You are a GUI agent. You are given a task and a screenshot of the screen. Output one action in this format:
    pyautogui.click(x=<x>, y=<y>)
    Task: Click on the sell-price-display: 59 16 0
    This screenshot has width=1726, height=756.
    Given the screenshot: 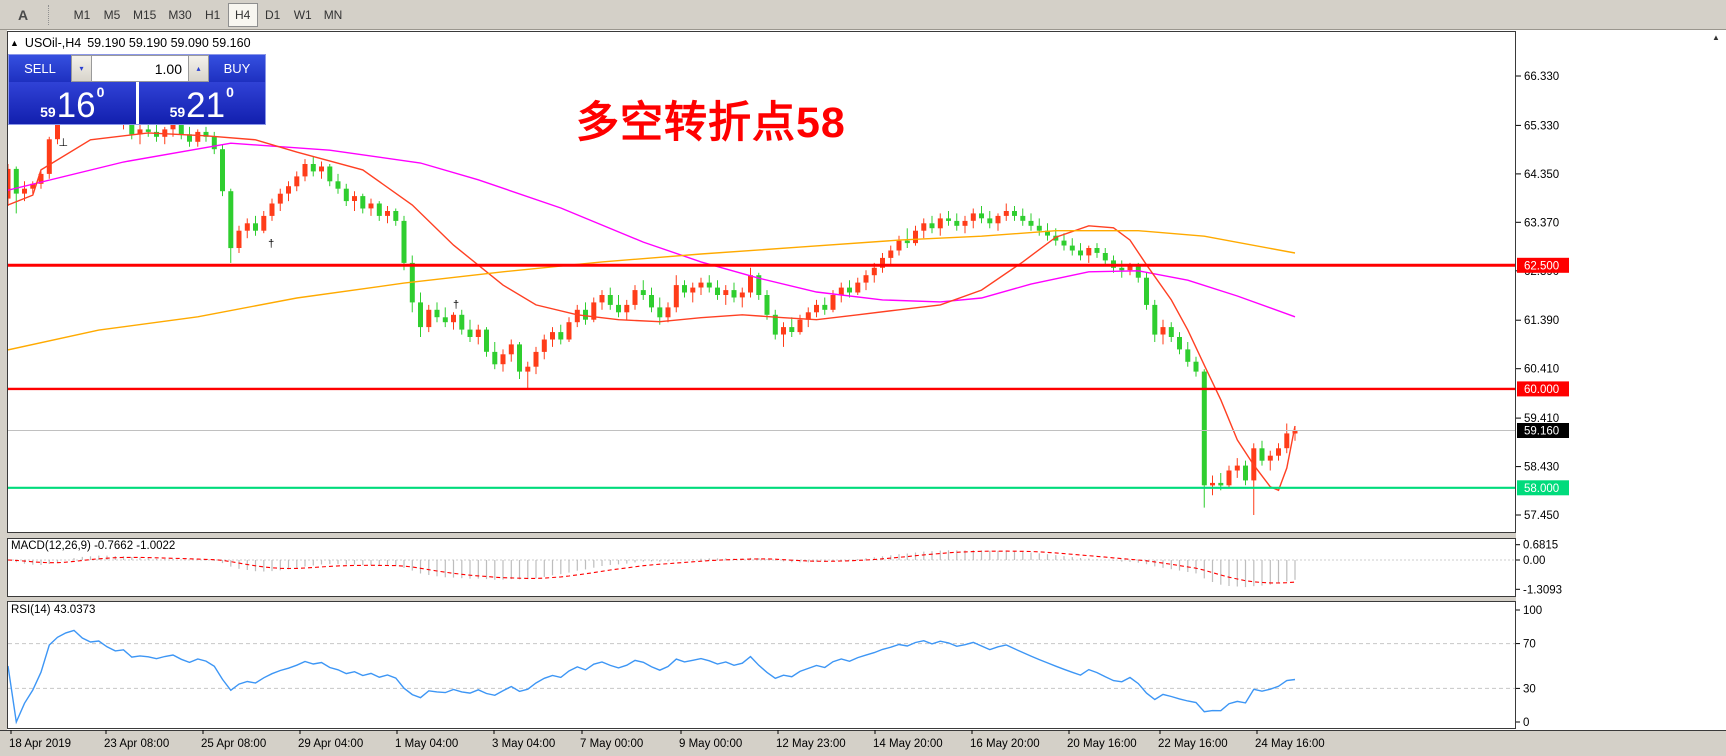 What is the action you would take?
    pyautogui.click(x=72, y=103)
    